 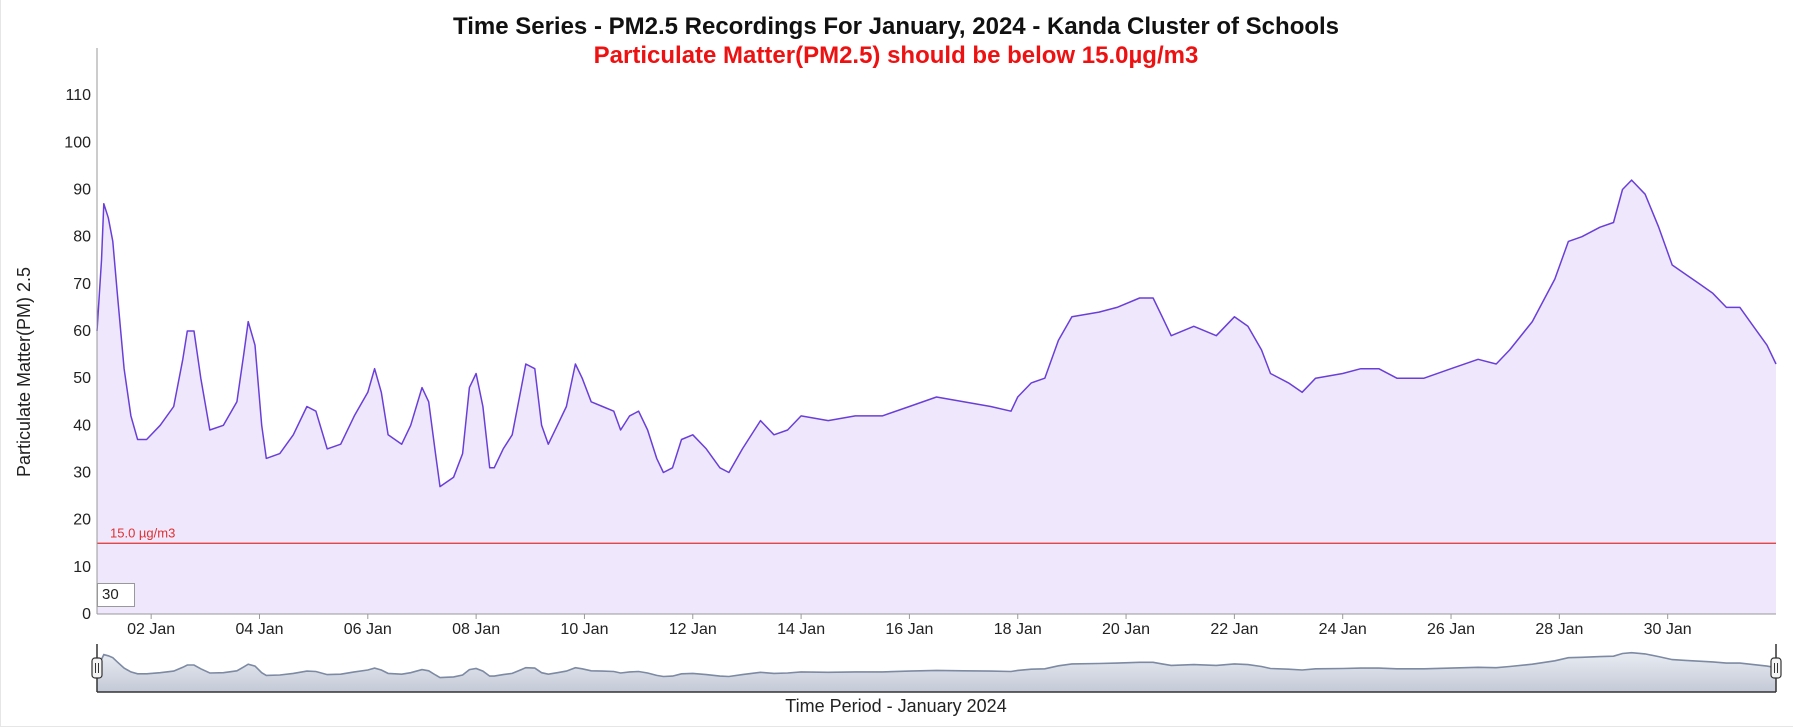 I want to click on y-tick-label: 80, so click(x=82, y=237).